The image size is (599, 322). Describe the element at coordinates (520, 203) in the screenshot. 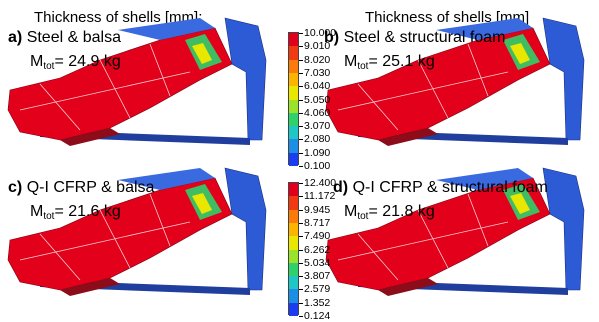

I see `panel-d-stress-core` at that location.